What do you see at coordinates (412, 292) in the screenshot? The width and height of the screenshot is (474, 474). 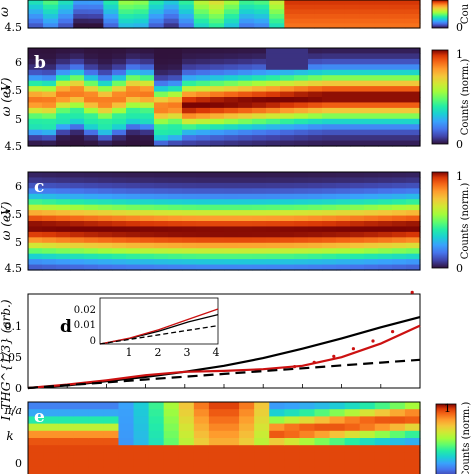 I see `panel-d-series-3-point` at bounding box center [412, 292].